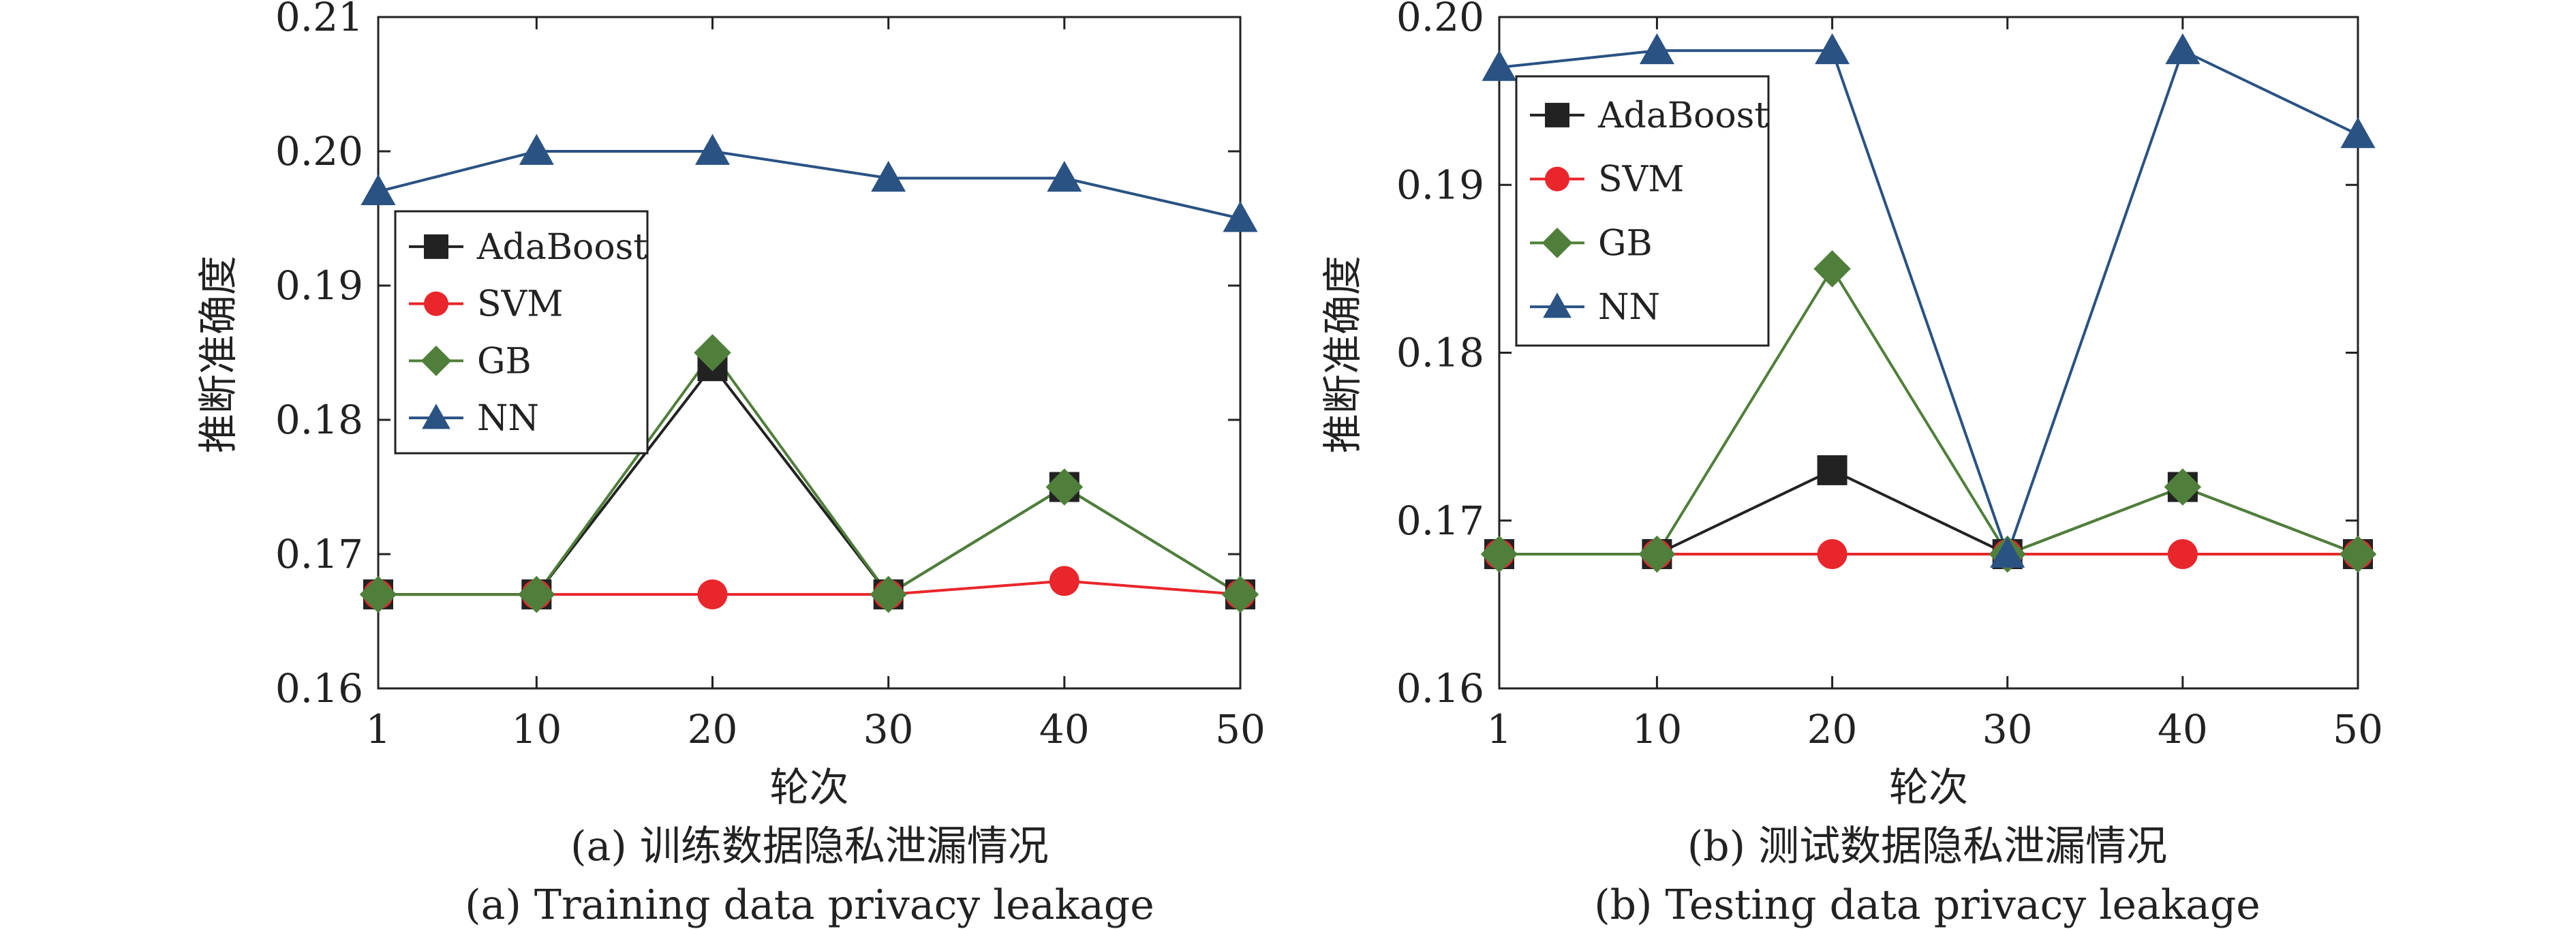 This screenshot has height=929, width=2576. Describe the element at coordinates (809, 905) in the screenshot. I see `caption-english: (a) Training data privacy leakage` at that location.